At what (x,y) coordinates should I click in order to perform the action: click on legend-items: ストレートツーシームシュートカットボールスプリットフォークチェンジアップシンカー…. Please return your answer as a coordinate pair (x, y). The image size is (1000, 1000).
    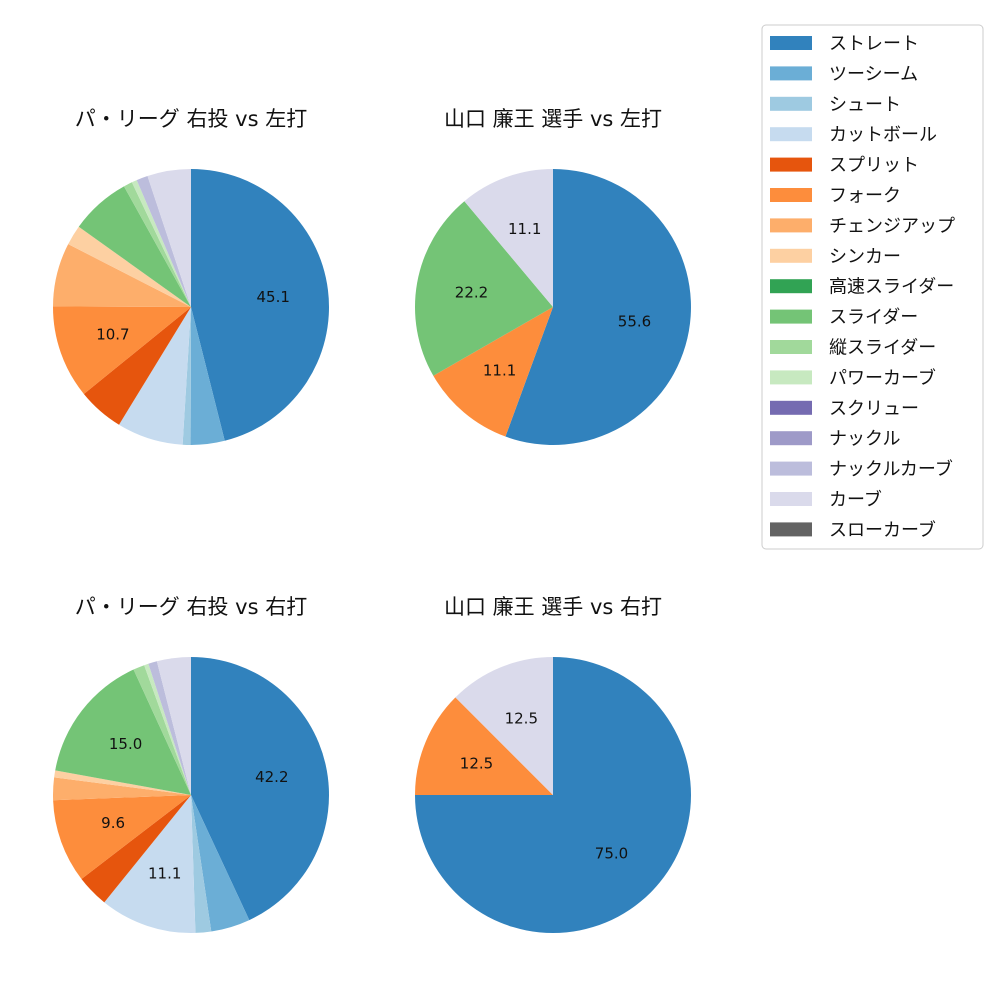
    Looking at the image, I should click on (862, 287).